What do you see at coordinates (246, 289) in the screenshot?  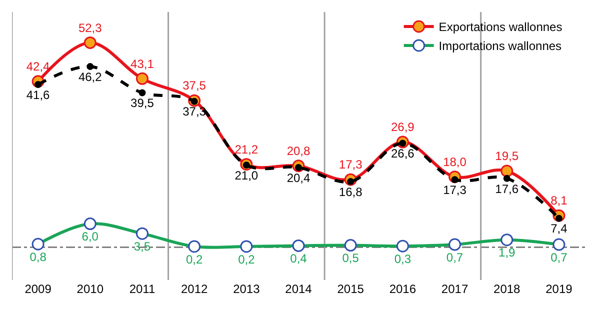 I see `x-tick-label: 2013` at bounding box center [246, 289].